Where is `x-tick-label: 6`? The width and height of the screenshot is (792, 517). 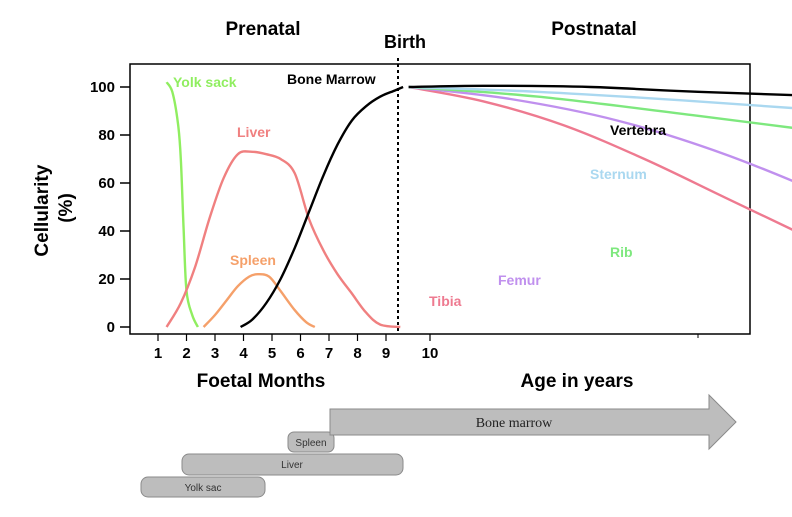 x-tick-label: 6 is located at coordinates (300, 353).